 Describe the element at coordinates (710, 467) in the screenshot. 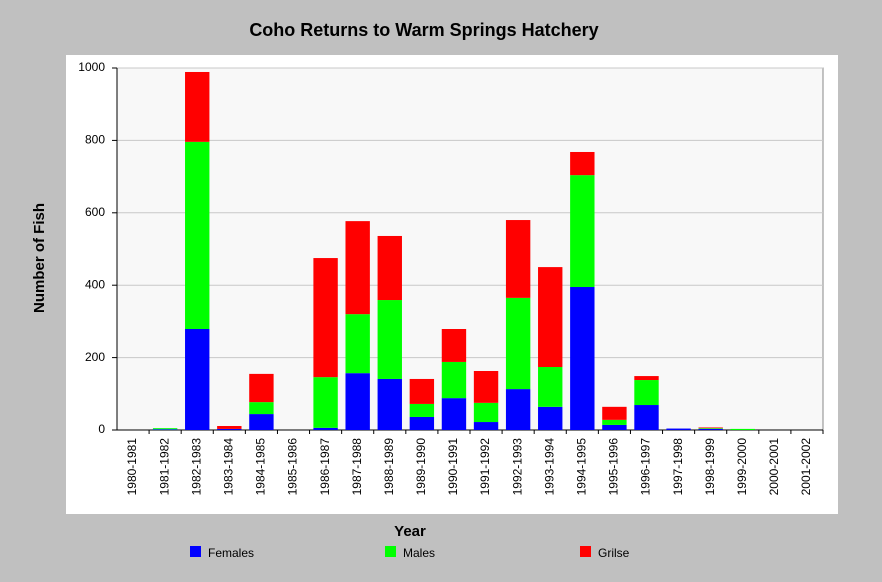

I see `x-tick-label: 1998-1999` at that location.